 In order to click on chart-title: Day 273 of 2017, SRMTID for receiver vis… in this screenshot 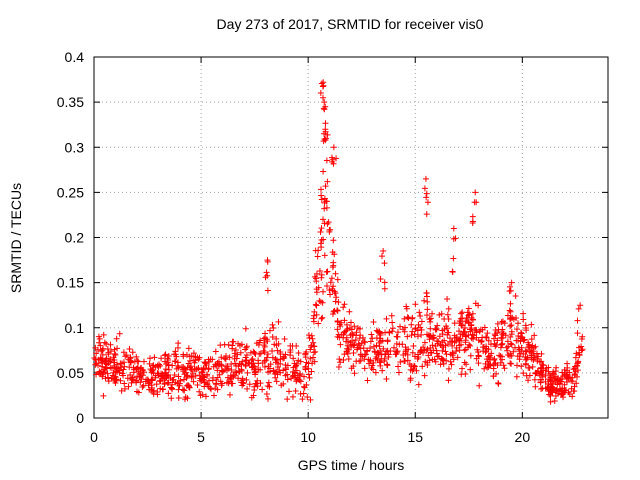, I will do `click(350, 24)`.